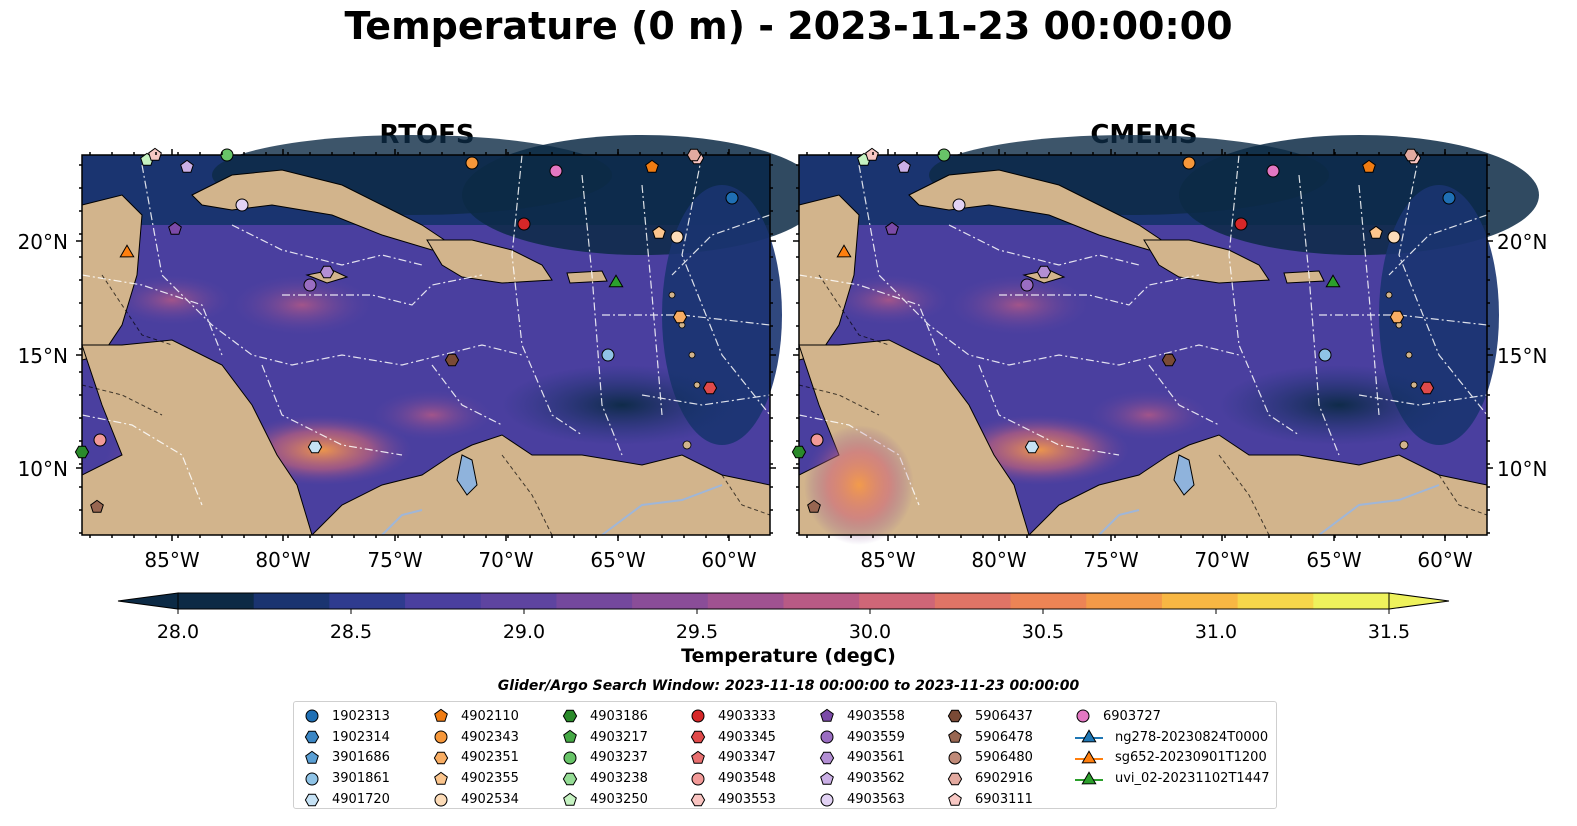 The width and height of the screenshot is (1577, 826). What do you see at coordinates (605, 716) in the screenshot?
I see `legend-item: 4903186` at bounding box center [605, 716].